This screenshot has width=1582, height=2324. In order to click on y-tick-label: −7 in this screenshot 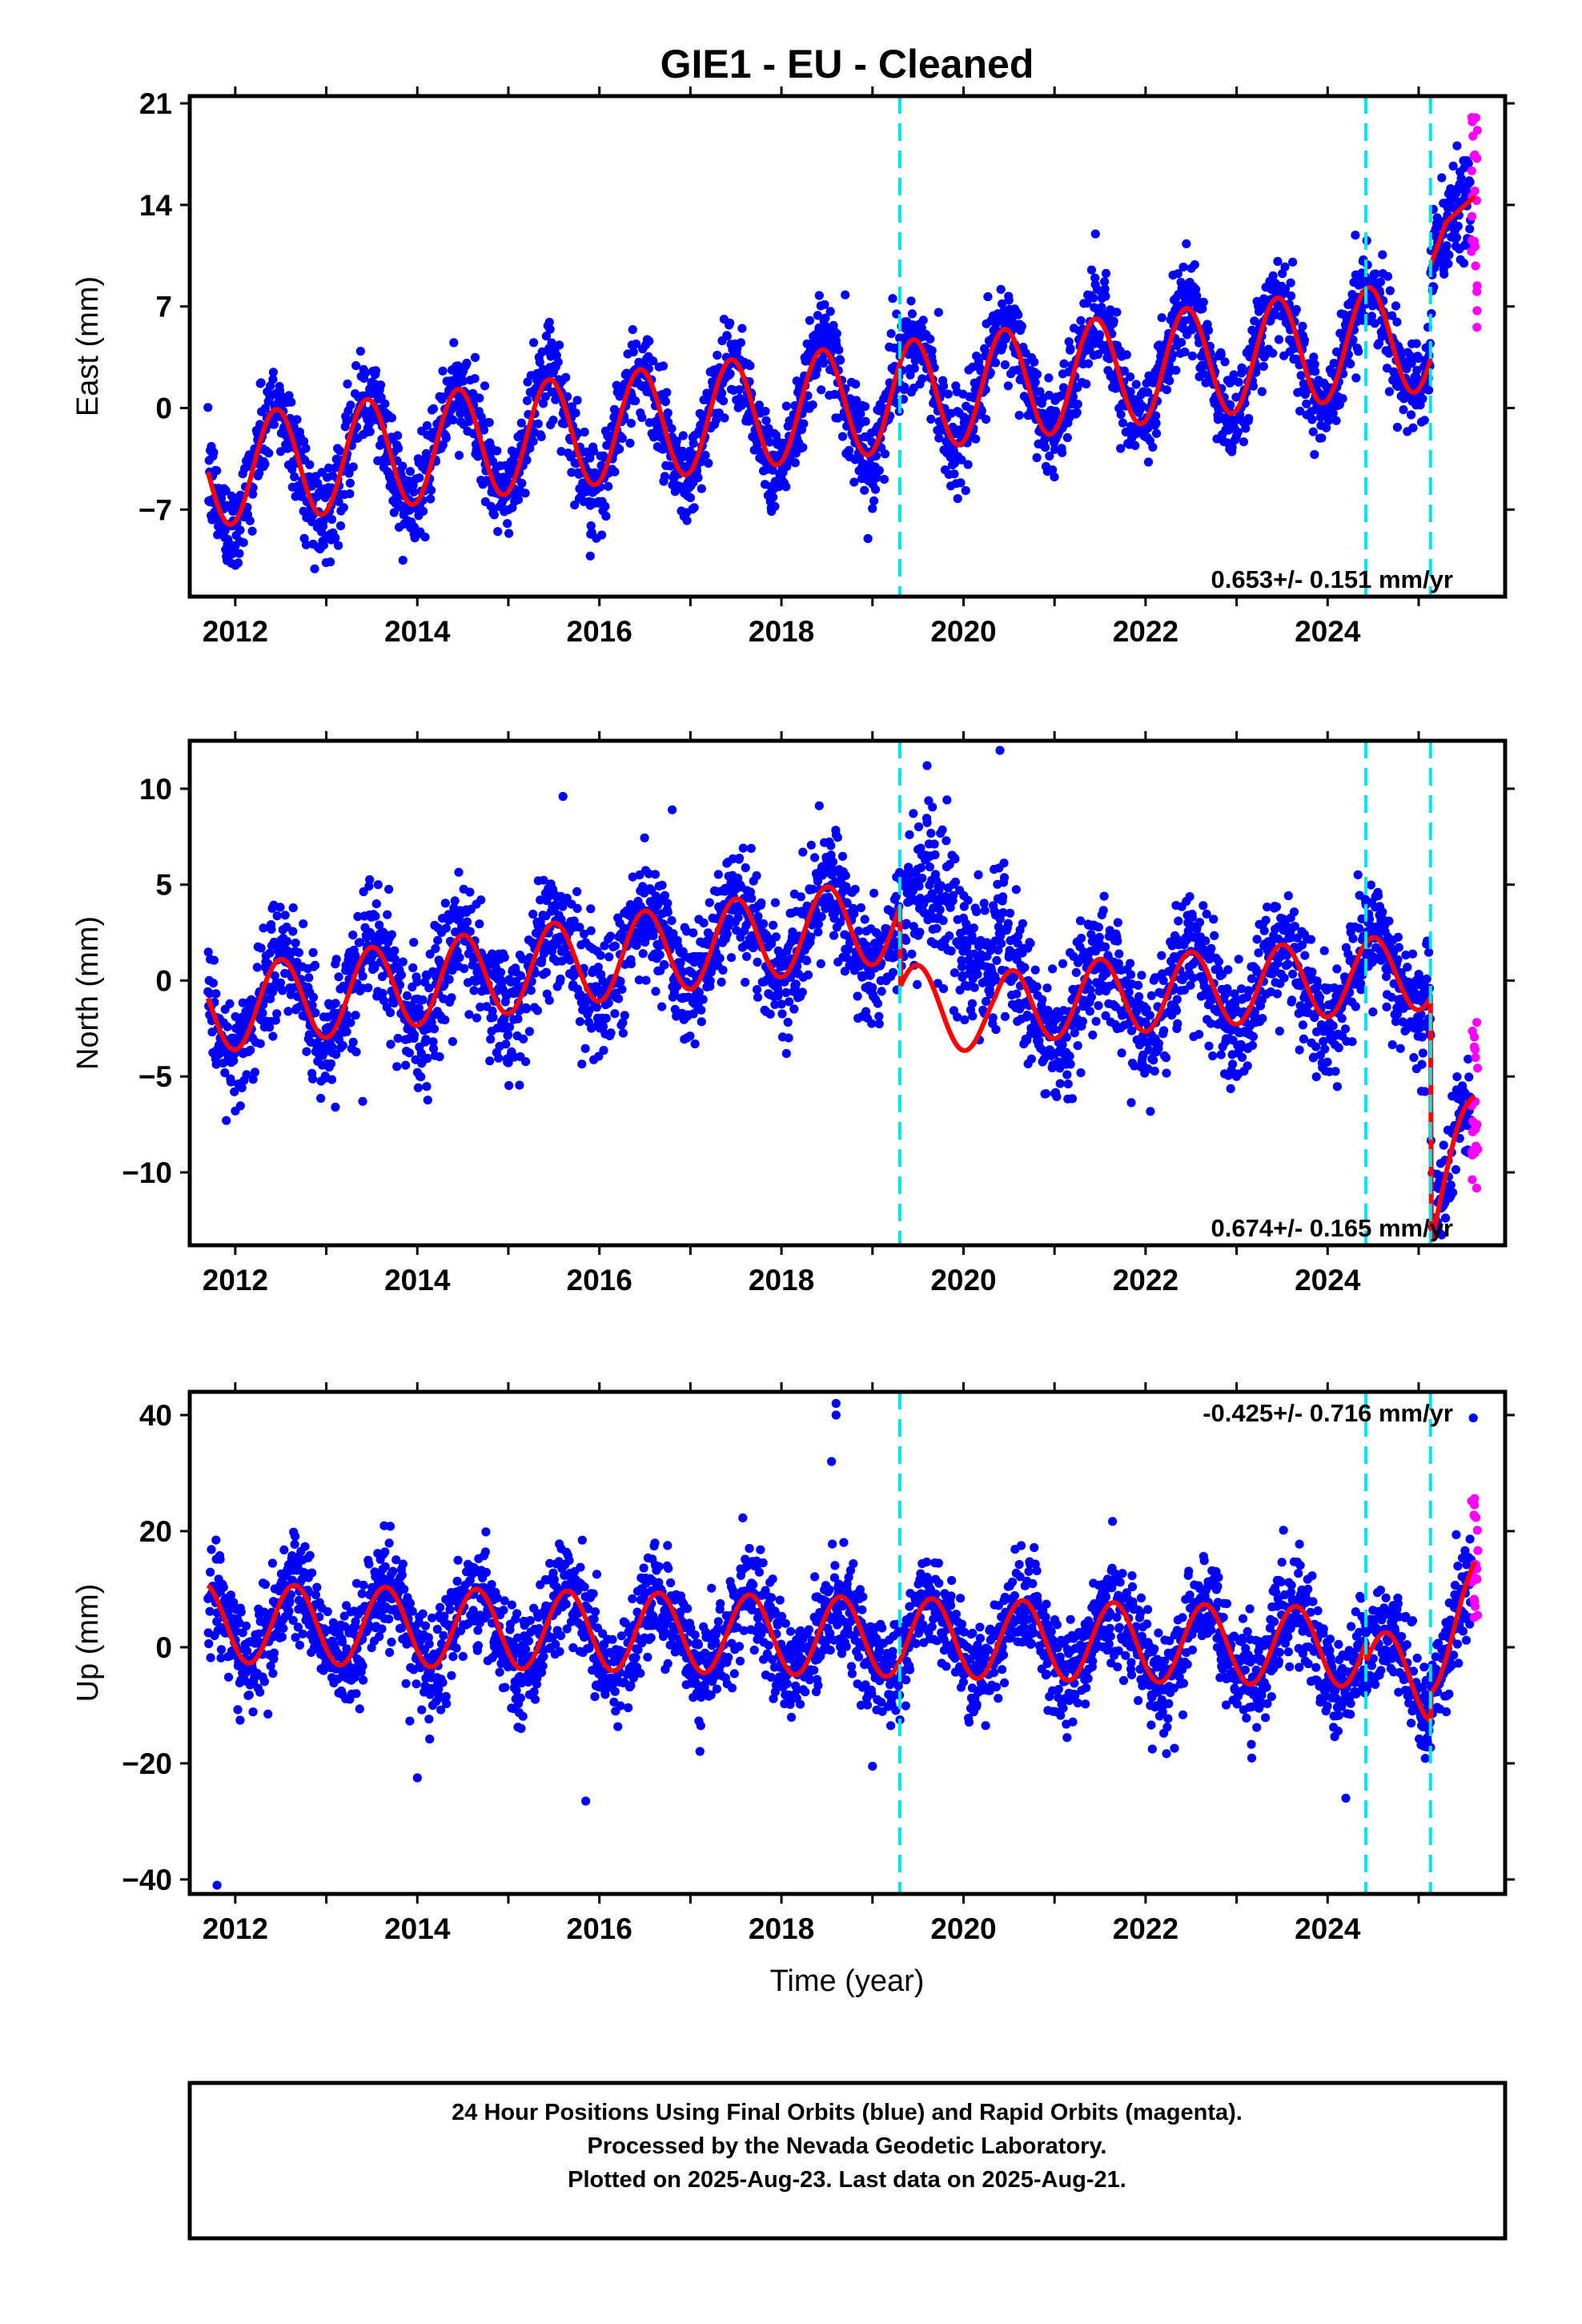, I will do `click(155, 510)`.